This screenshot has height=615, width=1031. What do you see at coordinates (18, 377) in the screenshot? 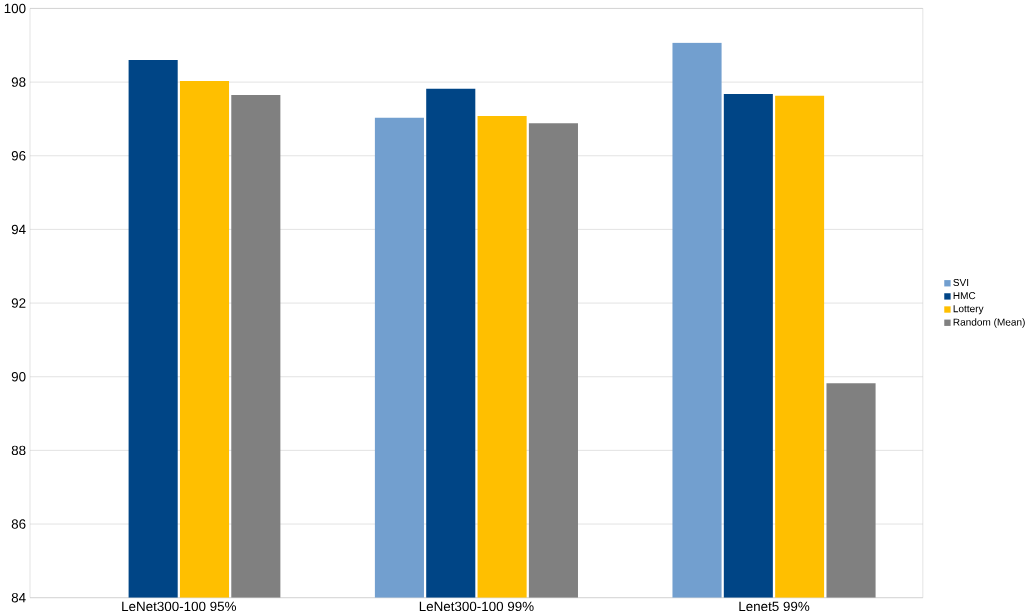
I see `y-tick-label: 90` at bounding box center [18, 377].